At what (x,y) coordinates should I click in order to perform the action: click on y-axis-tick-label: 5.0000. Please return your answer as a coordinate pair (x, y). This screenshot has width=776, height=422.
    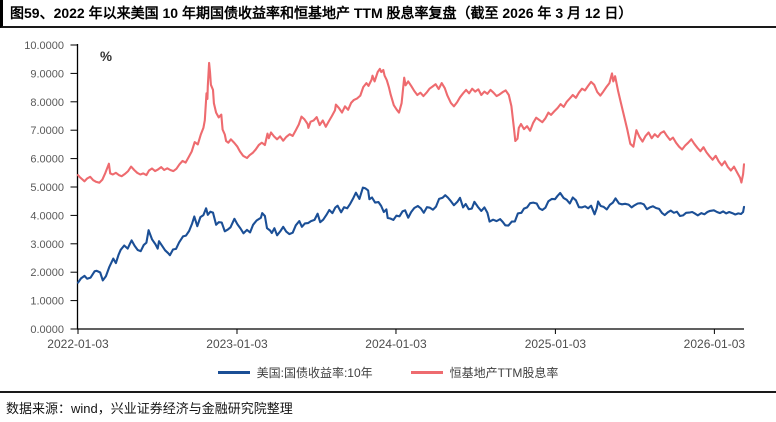
    Looking at the image, I should click on (47, 188).